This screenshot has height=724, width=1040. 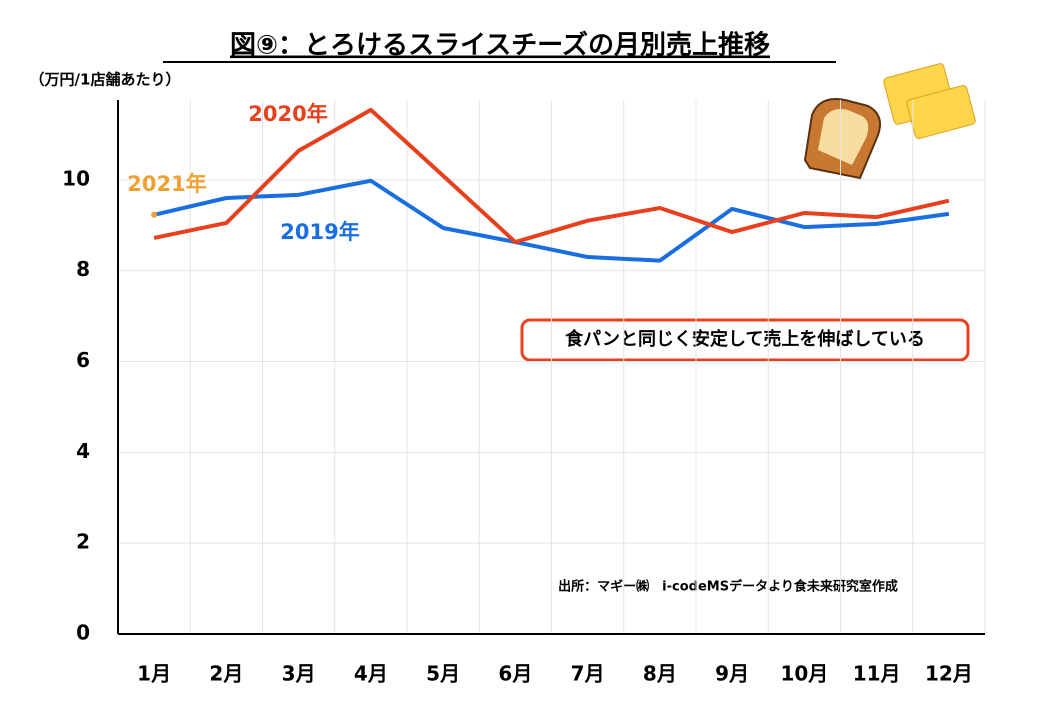 What do you see at coordinates (588, 674) in the screenshot?
I see `x-tick-label: 7月` at bounding box center [588, 674].